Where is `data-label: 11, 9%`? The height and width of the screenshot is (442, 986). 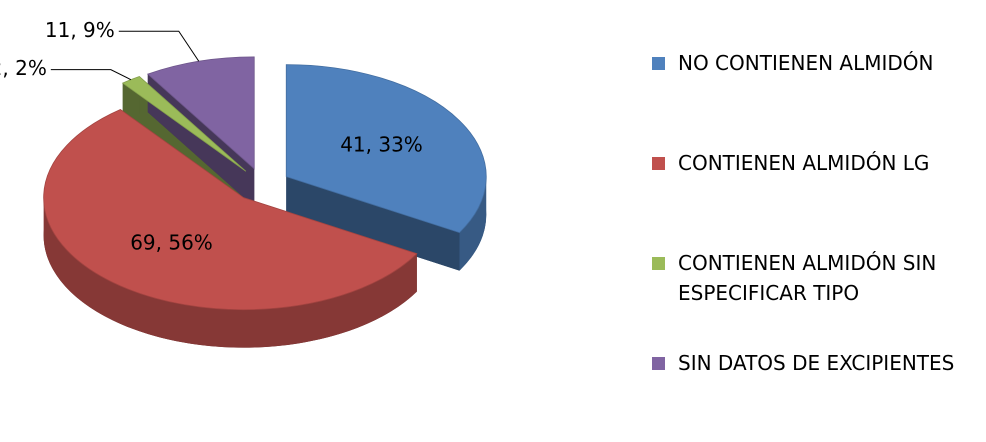
data-label: 11, 9% is located at coordinates (80, 30).